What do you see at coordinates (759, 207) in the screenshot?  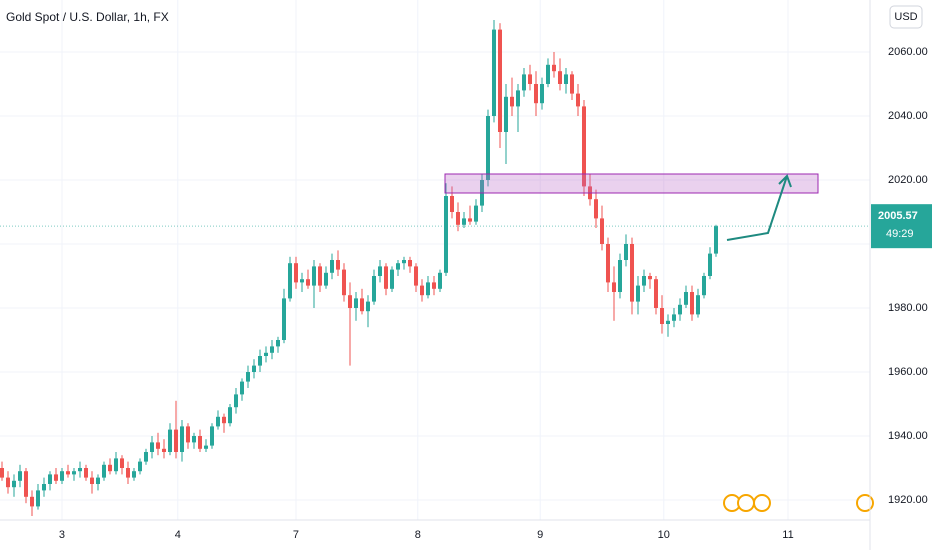 I see `arrow` at bounding box center [759, 207].